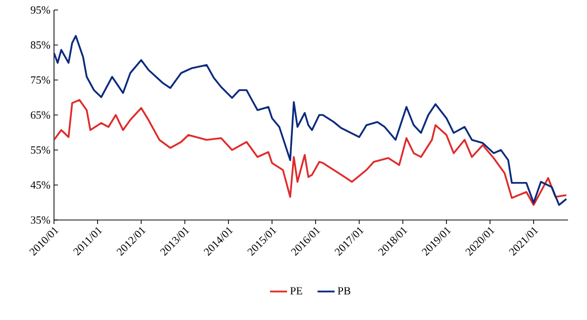 Image resolution: width=587 pixels, height=320 pixels. What do you see at coordinates (40, 115) in the screenshot?
I see `y-tick-label: 65%` at bounding box center [40, 115].